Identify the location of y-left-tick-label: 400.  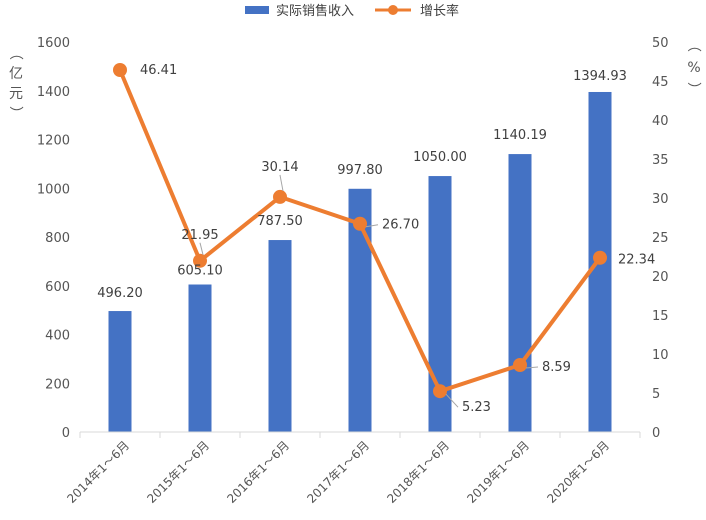
(57, 336).